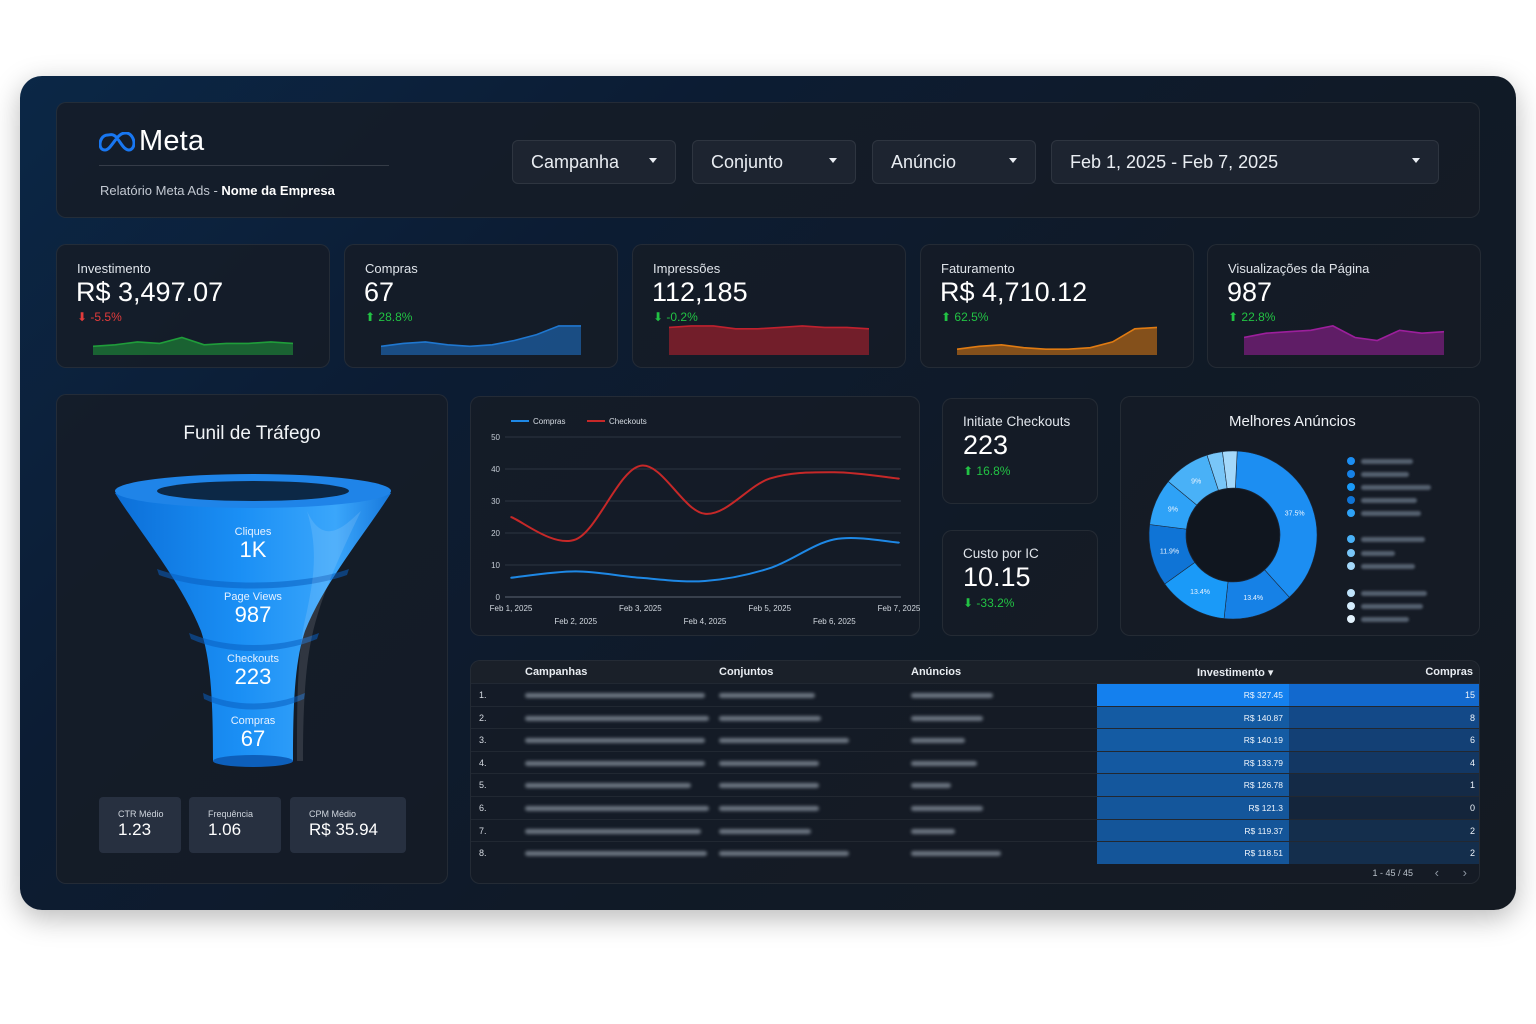 The image size is (1536, 1024). Describe the element at coordinates (1193, 762) in the screenshot. I see `investimento-cell: R$ 133.79` at that location.